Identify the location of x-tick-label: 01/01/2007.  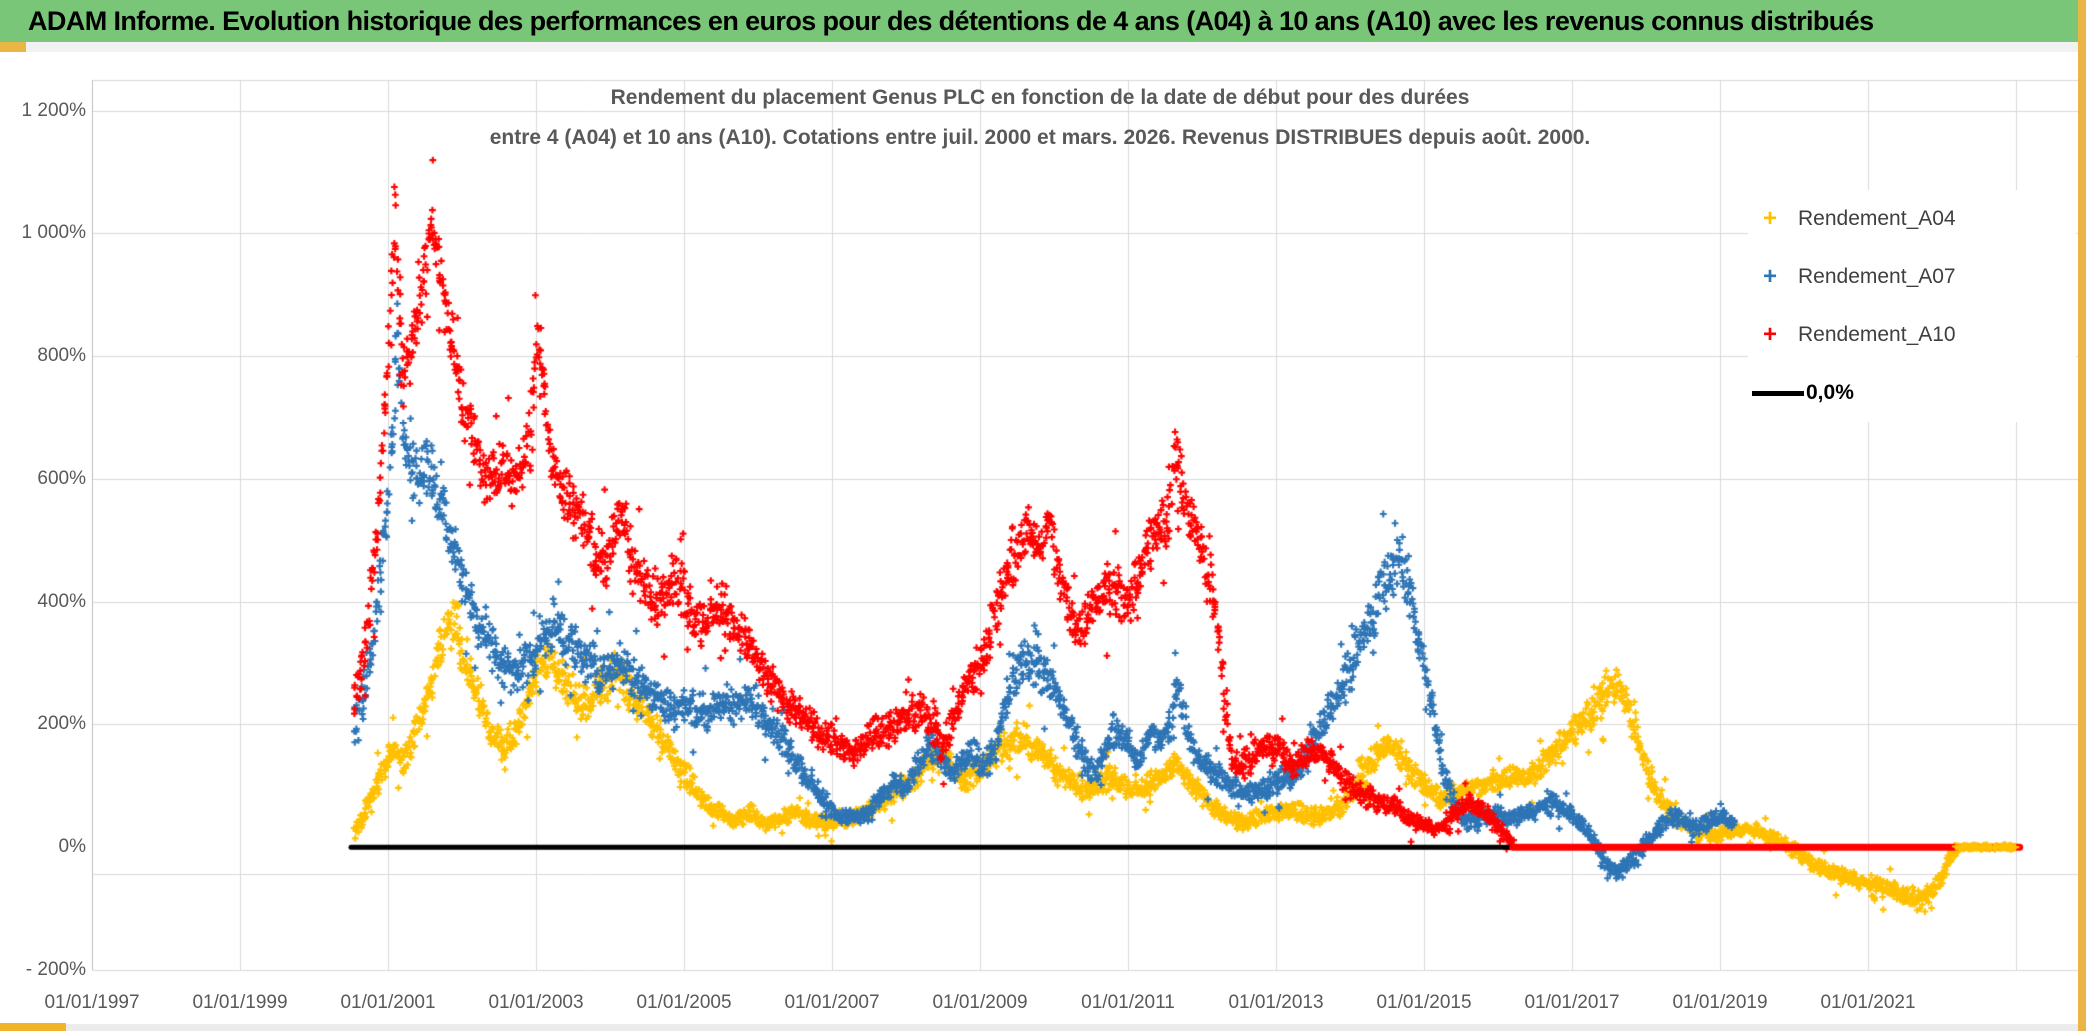
(832, 1002).